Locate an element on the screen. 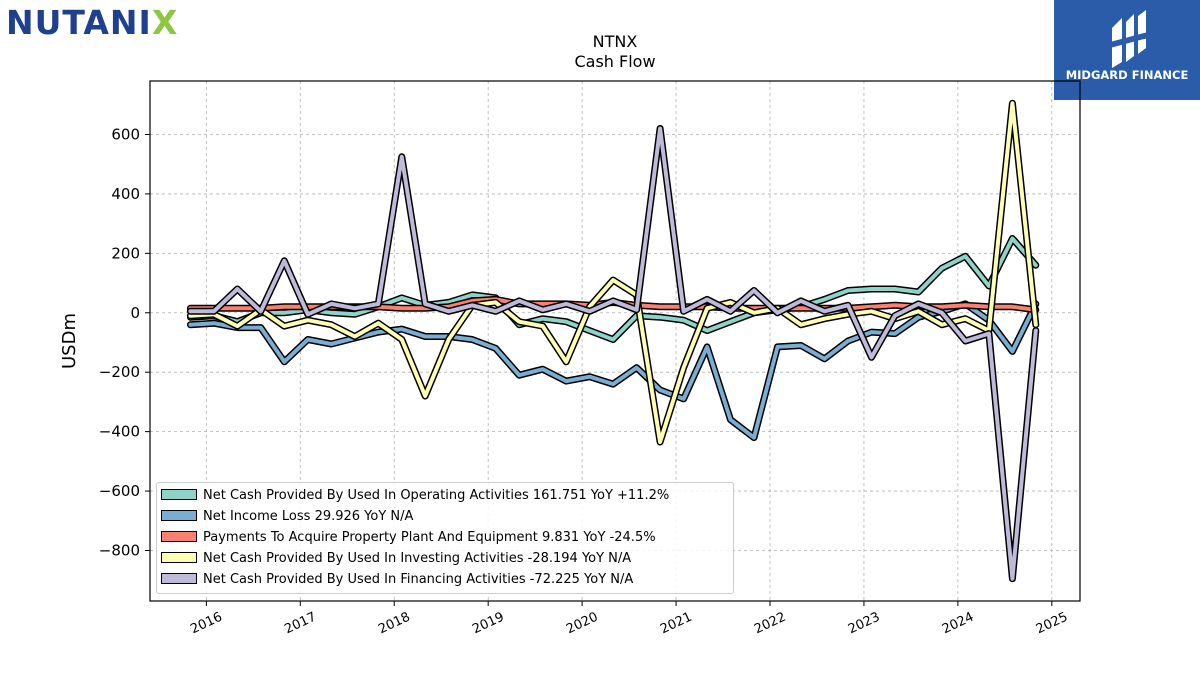 This screenshot has width=1200, height=675. nutanix-logo: NUTANIX is located at coordinates (92, 22).